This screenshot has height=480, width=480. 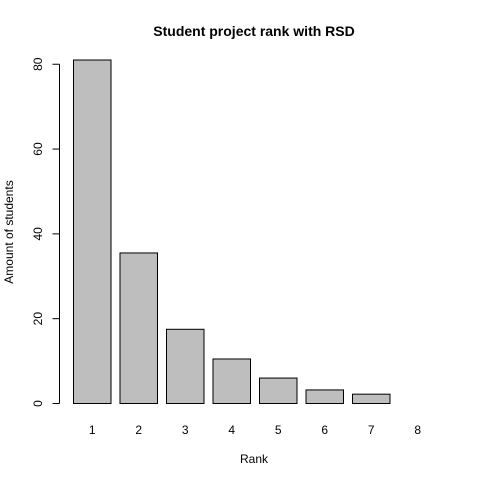 I want to click on y-axis-label: Amount of students, so click(x=9, y=231).